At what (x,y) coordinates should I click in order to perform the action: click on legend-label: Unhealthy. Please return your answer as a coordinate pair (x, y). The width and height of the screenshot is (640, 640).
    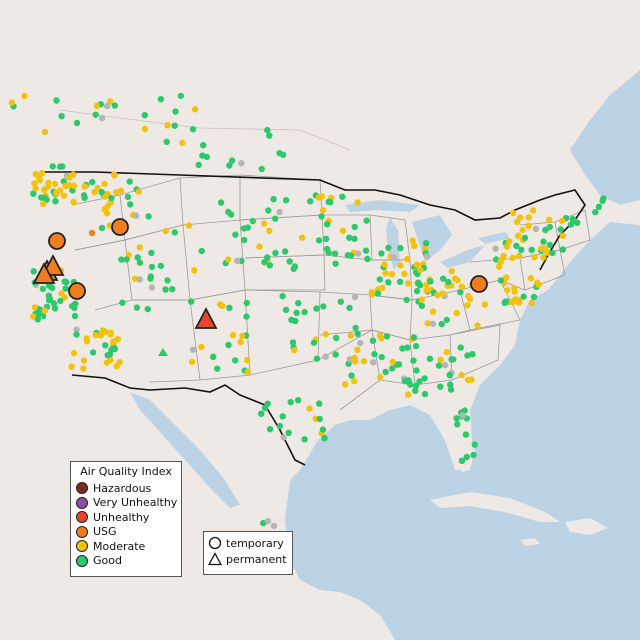
    Looking at the image, I should click on (121, 517).